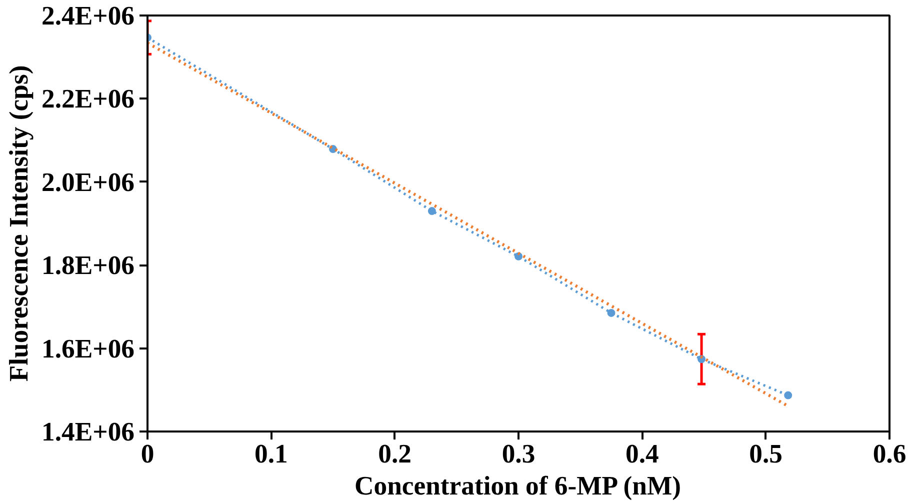 The height and width of the screenshot is (503, 914). What do you see at coordinates (88, 15) in the screenshot?
I see `y-tick-label: 2.4E+06` at bounding box center [88, 15].